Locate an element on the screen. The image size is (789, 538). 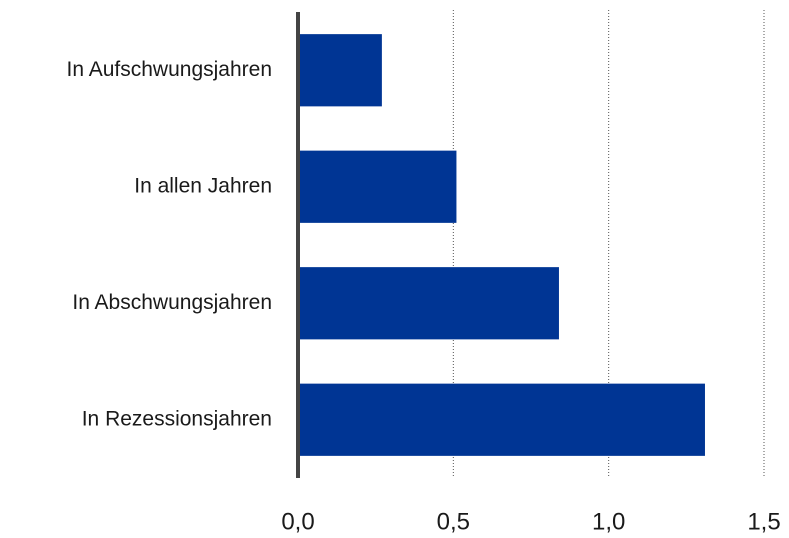
x-tick-label: 1,5 is located at coordinates (763, 521).